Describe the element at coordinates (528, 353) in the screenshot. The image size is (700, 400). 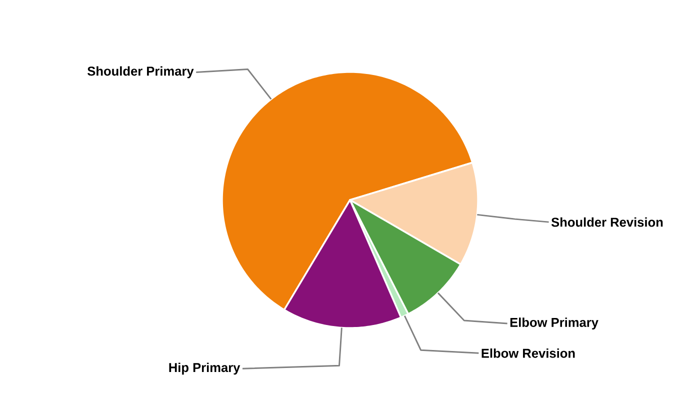
I see `slice-label: Elbow Revision` at that location.